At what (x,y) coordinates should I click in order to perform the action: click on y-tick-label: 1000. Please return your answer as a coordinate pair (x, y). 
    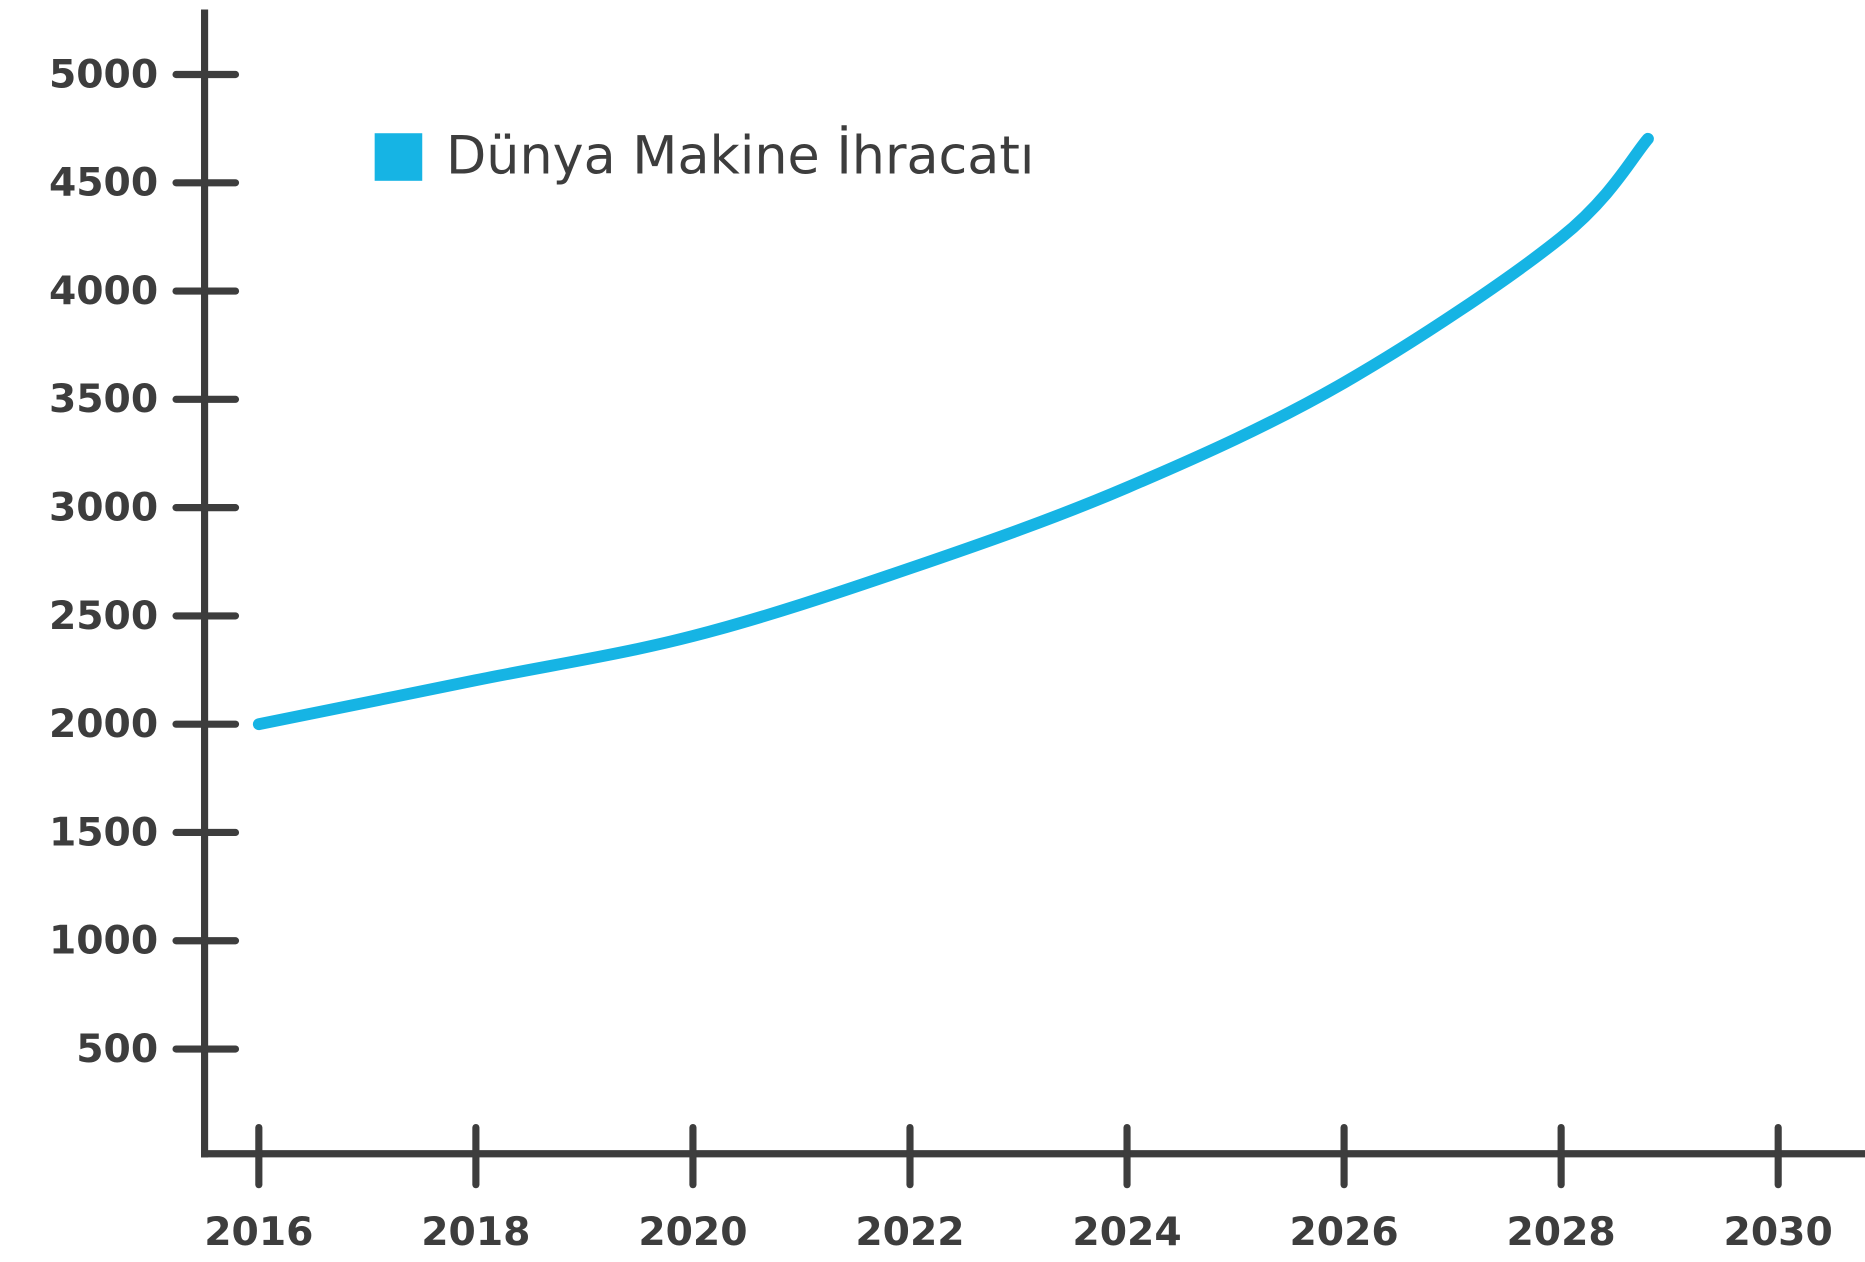
    Looking at the image, I should click on (103, 941).